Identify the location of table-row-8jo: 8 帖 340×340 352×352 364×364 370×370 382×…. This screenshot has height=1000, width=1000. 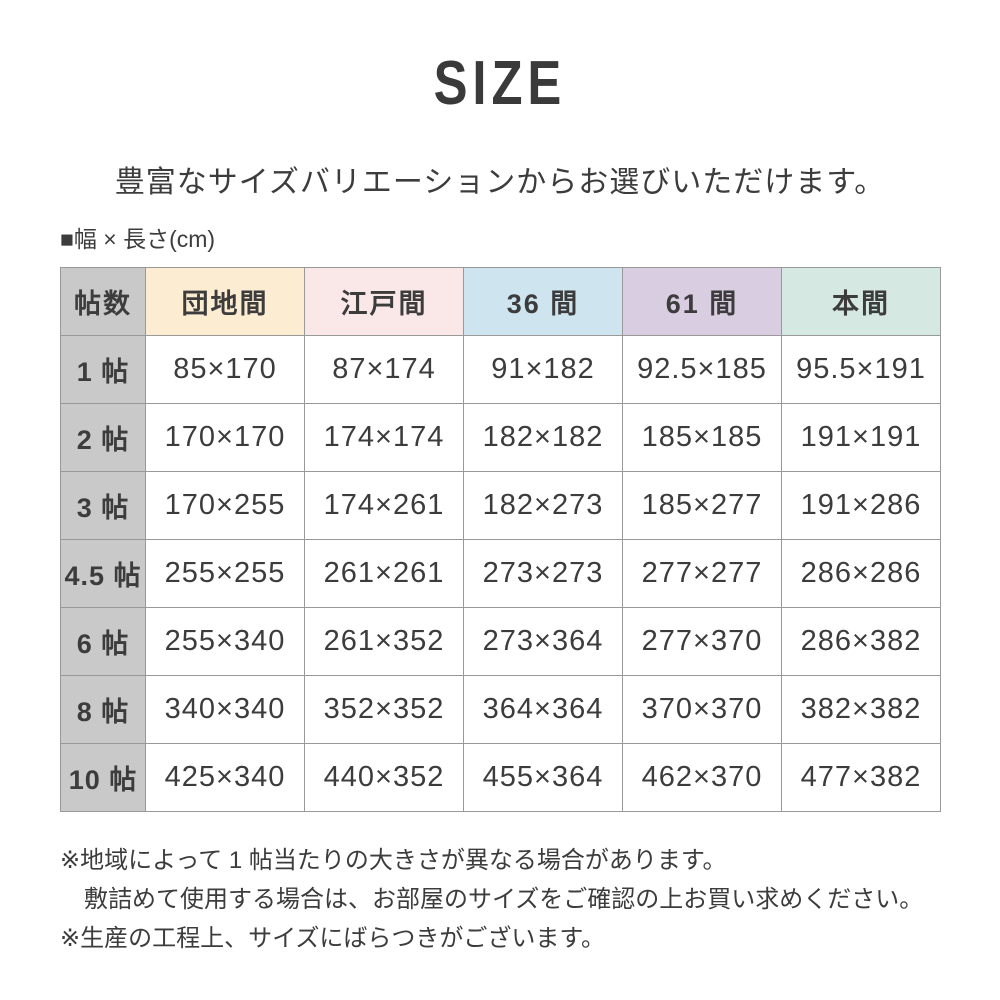
(500, 709).